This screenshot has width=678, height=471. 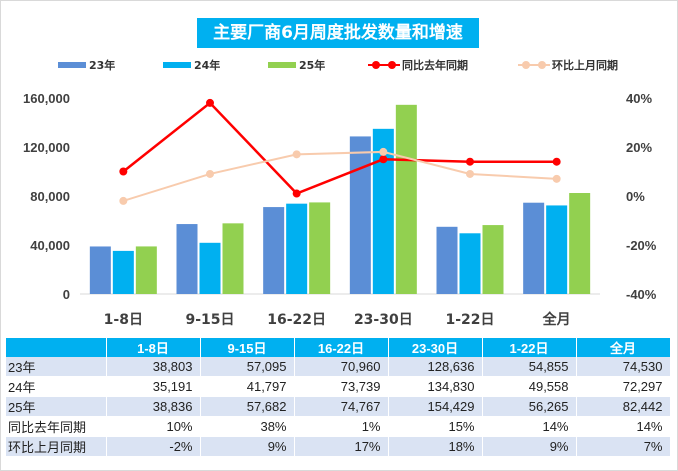 What do you see at coordinates (247, 367) in the screenshot?
I see `table-cell: 57,095` at bounding box center [247, 367].